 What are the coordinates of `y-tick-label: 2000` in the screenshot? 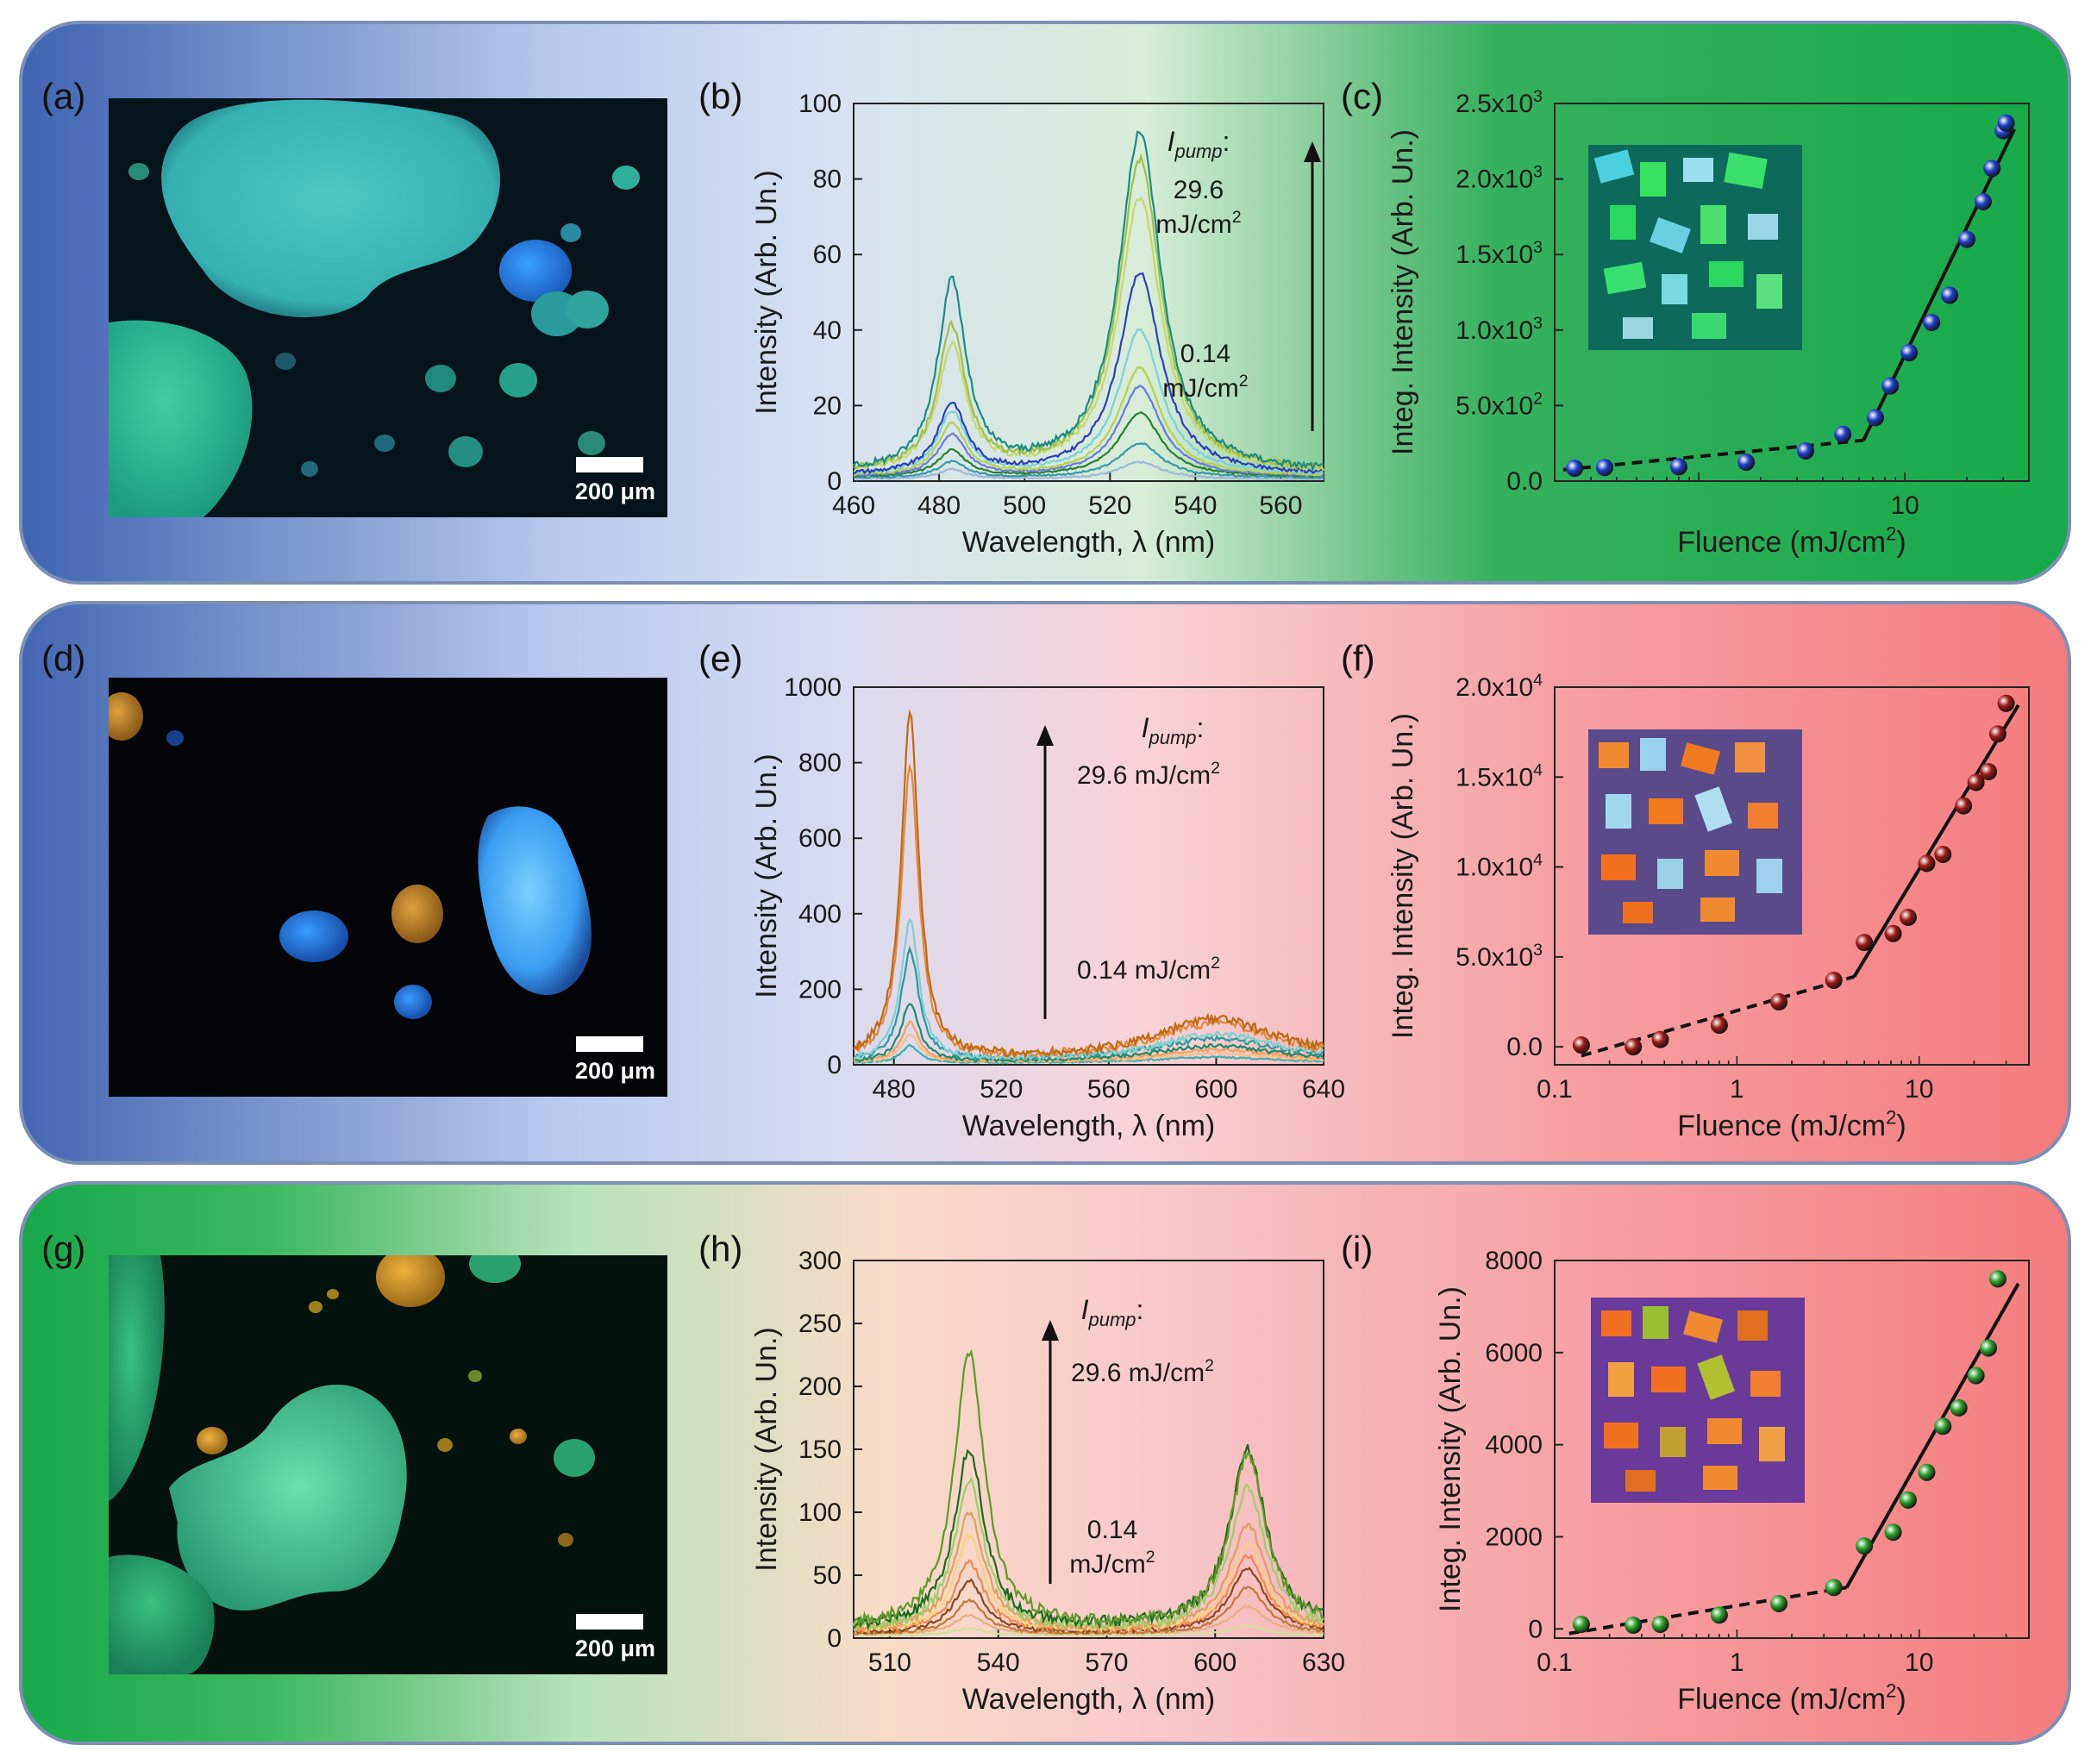 It's located at (1514, 1537).